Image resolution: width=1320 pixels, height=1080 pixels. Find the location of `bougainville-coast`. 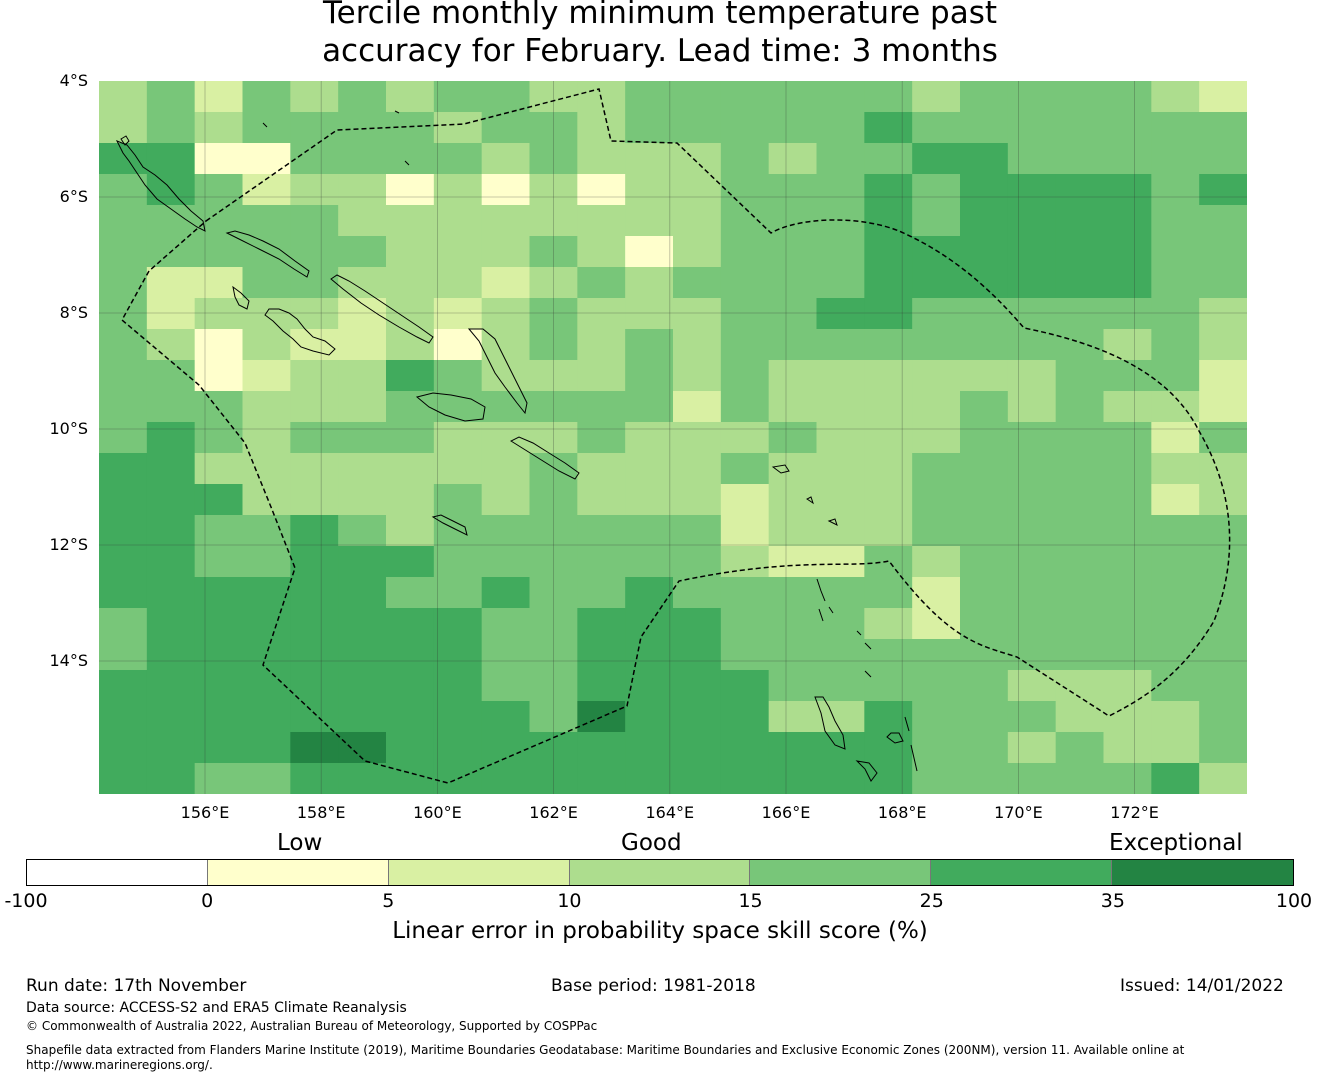

bougainville-coast is located at coordinates (160, 186).